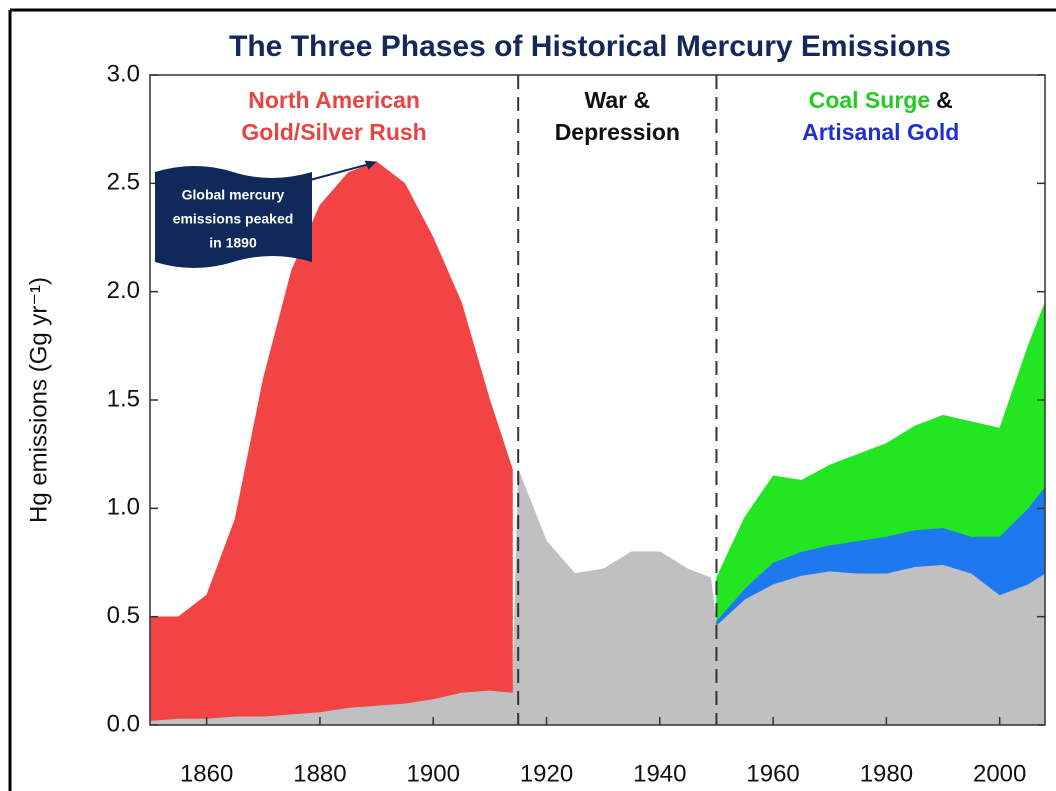  I want to click on phase-label: Gold/Silver Rush, so click(333, 132).